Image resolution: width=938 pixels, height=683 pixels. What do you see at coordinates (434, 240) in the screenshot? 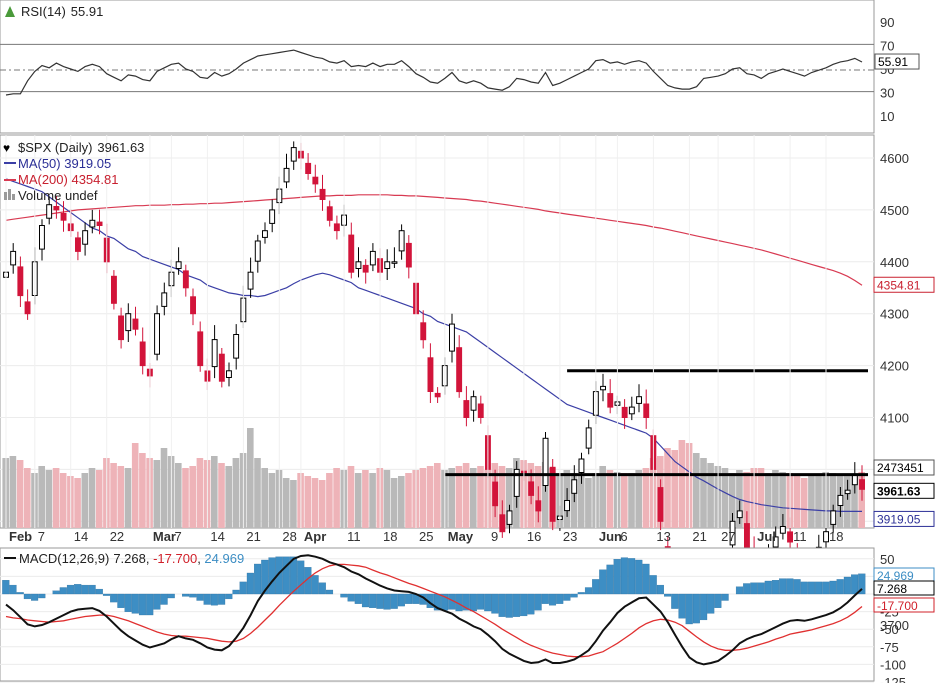
I see `ma200-line` at bounding box center [434, 240].